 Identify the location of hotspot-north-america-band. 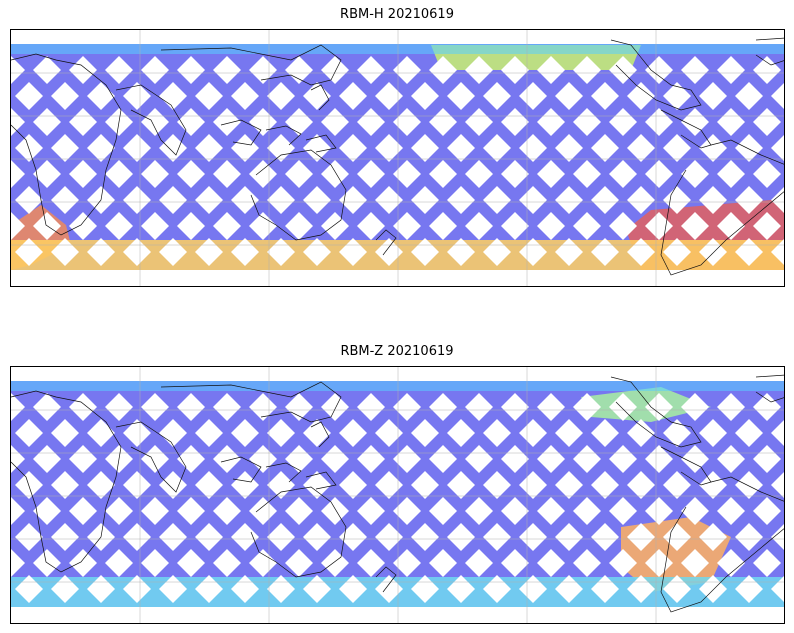
(646, 404).